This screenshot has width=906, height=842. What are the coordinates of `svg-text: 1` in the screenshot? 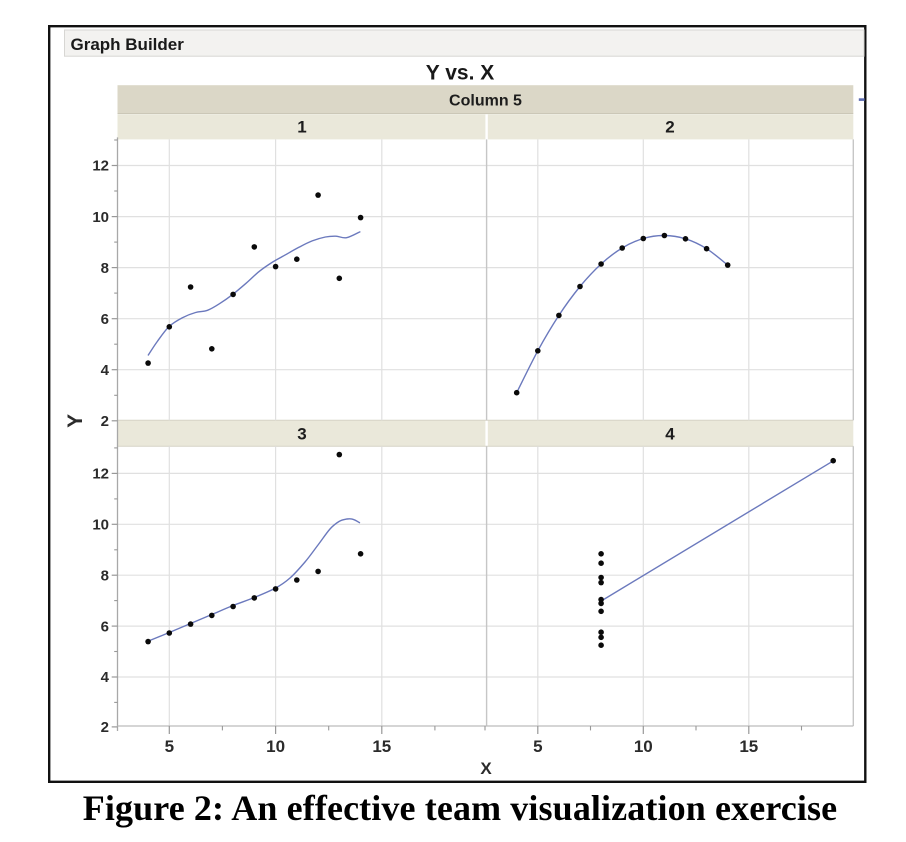 It's located at (301, 127).